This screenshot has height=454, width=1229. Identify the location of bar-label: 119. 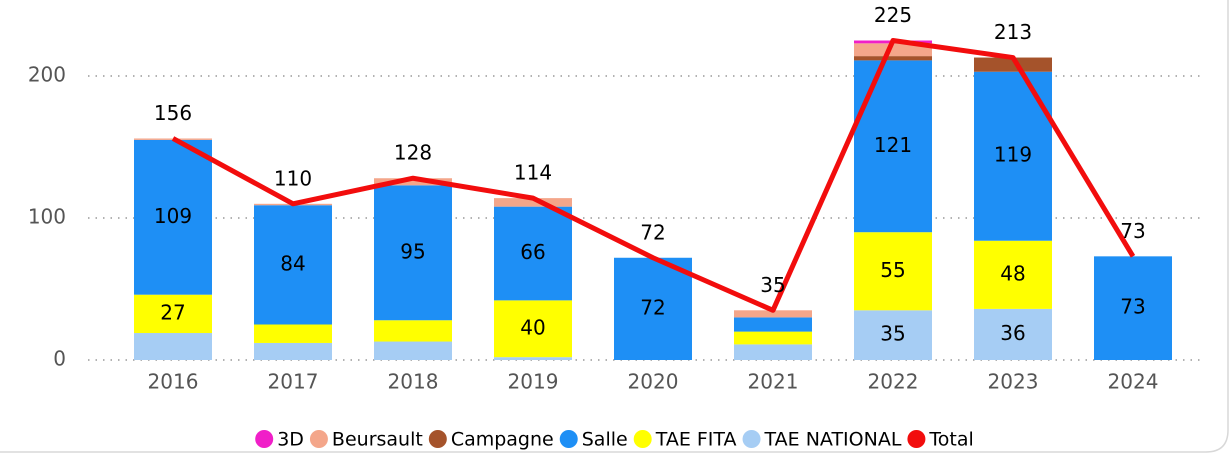
(1013, 155).